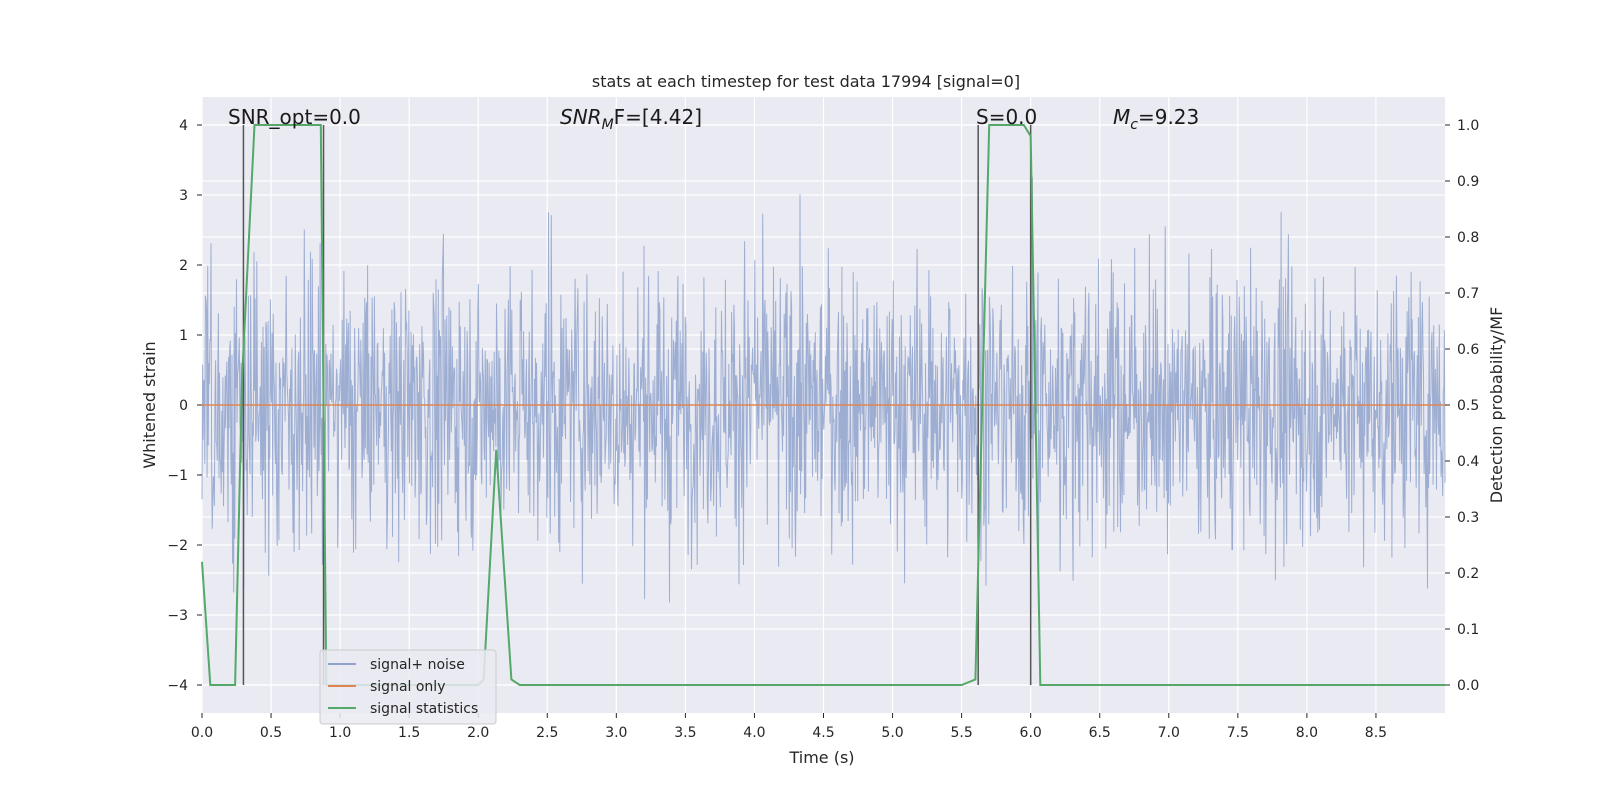 Image resolution: width=1600 pixels, height=800 pixels. Describe the element at coordinates (1468, 182) in the screenshot. I see `y2-tick-label: 0.9` at that location.